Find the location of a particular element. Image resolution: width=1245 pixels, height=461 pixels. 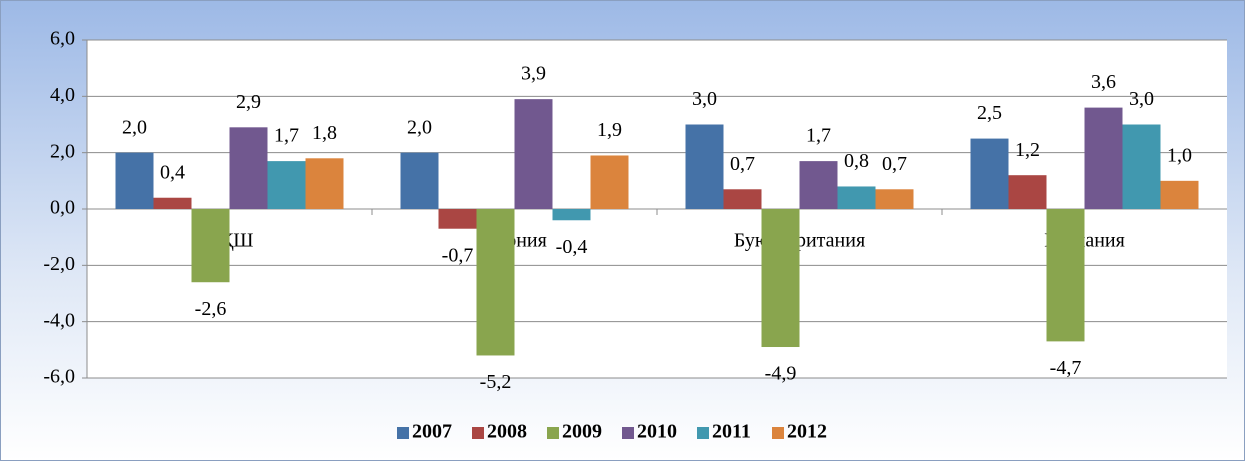

y-tick-label: 4,0 is located at coordinates (62, 95).